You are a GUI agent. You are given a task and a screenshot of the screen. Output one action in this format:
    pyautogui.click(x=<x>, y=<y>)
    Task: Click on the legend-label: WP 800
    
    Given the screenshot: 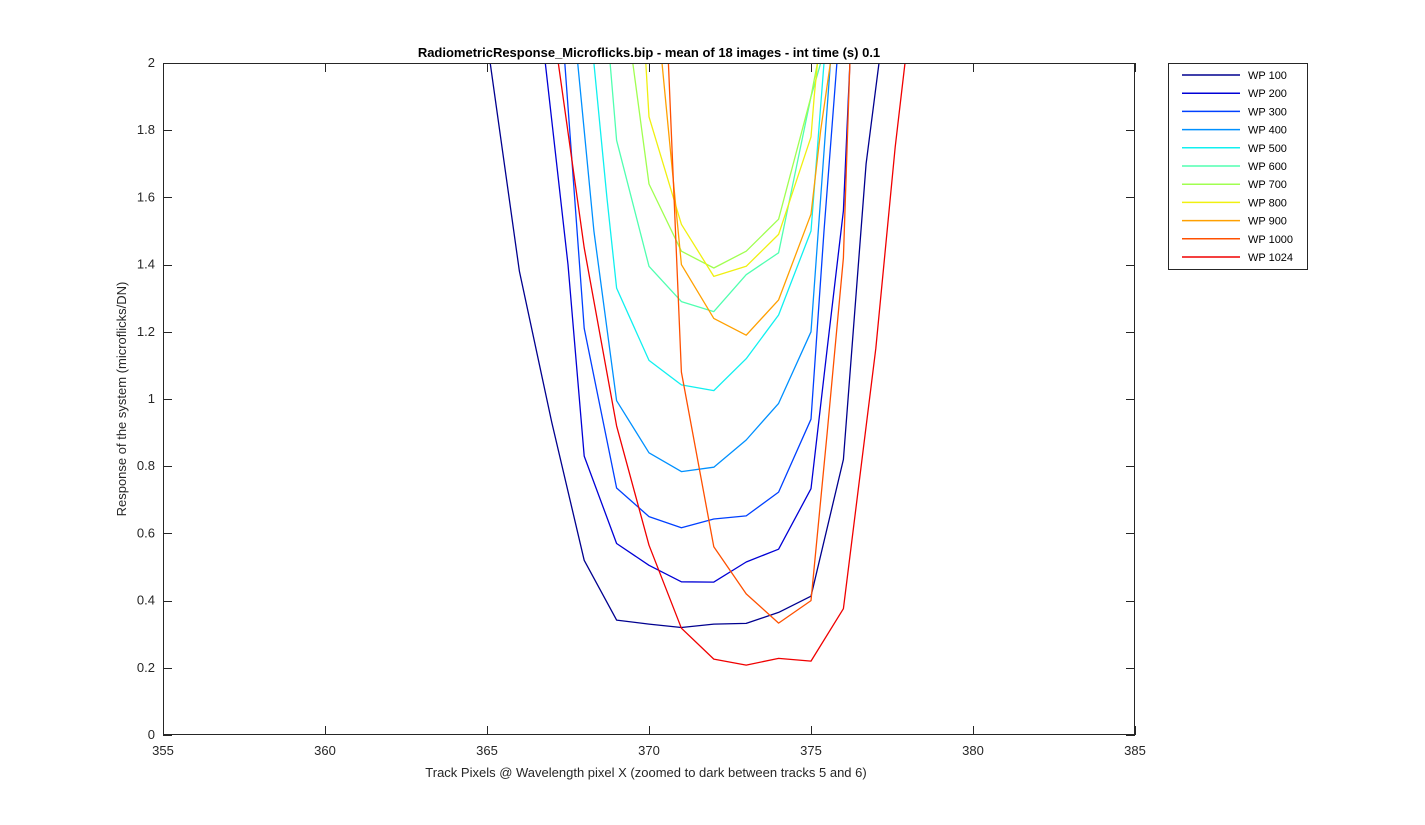 What is the action you would take?
    pyautogui.click(x=1267, y=203)
    